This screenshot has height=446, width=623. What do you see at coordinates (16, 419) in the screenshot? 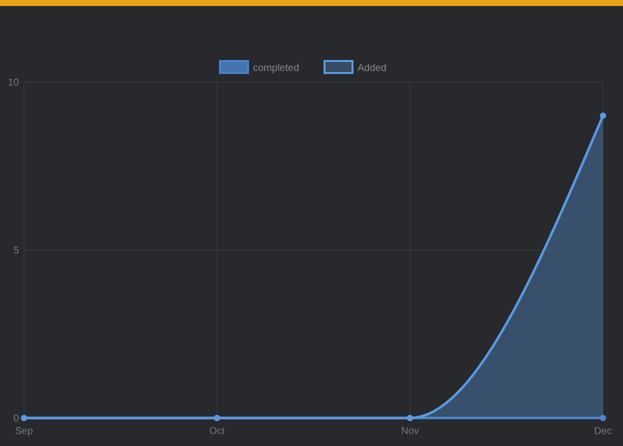
I see `y-tick-label: 0` at bounding box center [16, 419].